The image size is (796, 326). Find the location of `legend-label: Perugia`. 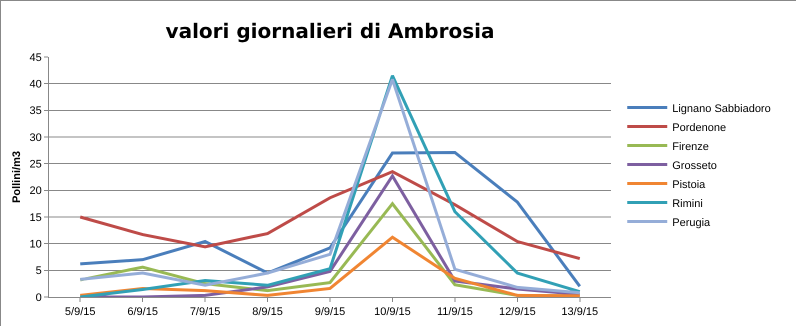

legend-label: Perugia is located at coordinates (692, 222).